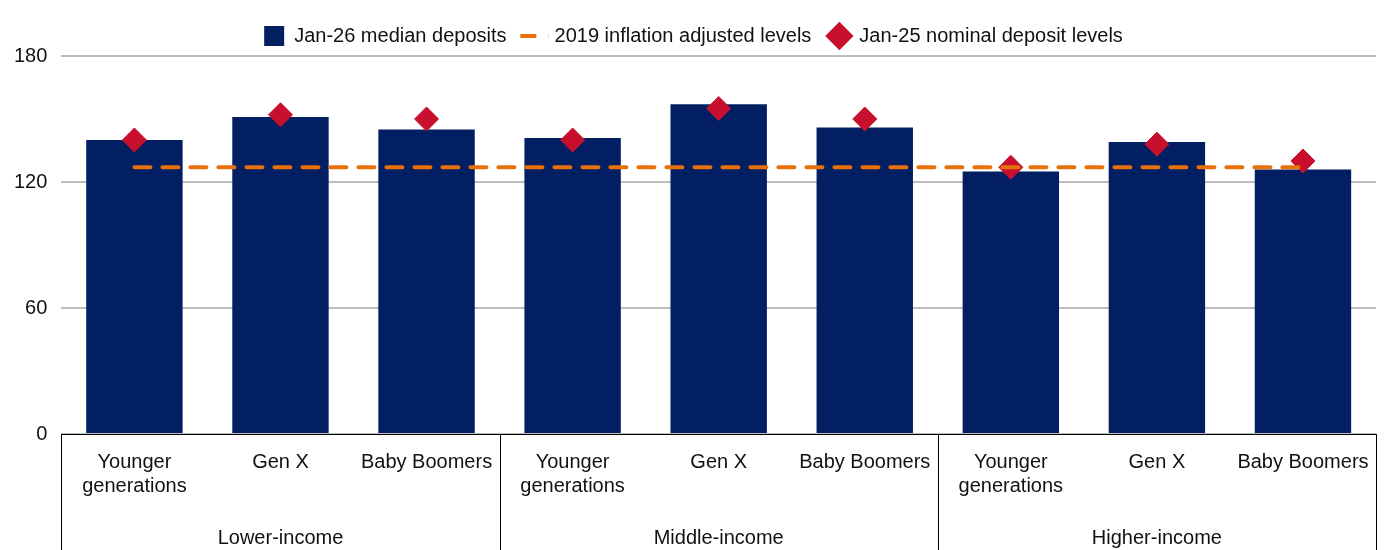 Image resolution: width=1389 pixels, height=550 pixels. What do you see at coordinates (991, 34) in the screenshot?
I see `legend-label: Jan-25 nominal deposit levels` at bounding box center [991, 34].